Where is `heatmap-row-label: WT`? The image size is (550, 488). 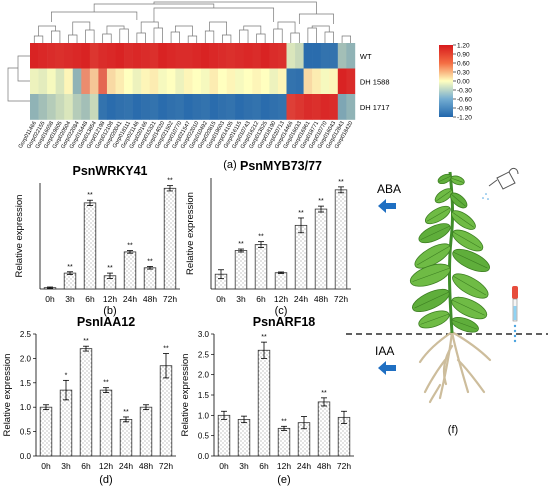 heatmap-row-label: WT is located at coordinates (366, 56).